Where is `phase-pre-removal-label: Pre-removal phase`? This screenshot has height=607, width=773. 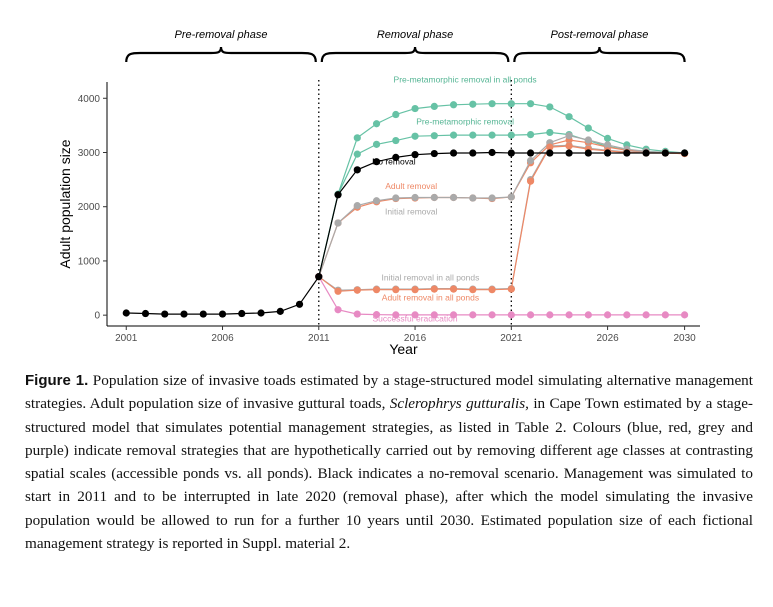 phase-pre-removal-label: Pre-removal phase is located at coordinates (221, 35).